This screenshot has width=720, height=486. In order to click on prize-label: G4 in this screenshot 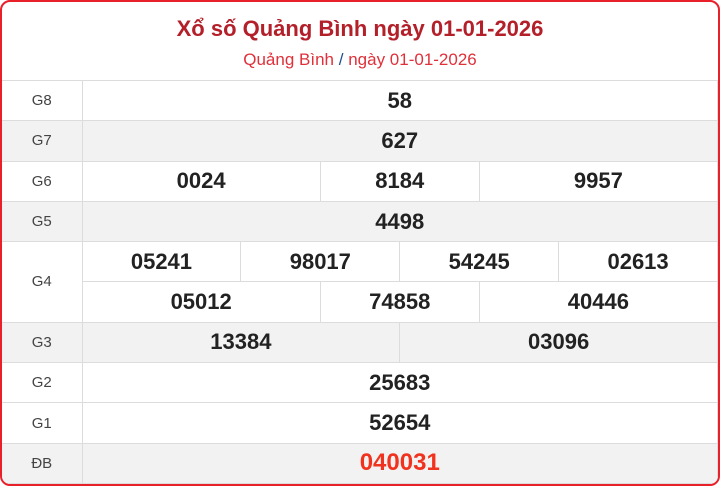, I will do `click(42, 282)`.